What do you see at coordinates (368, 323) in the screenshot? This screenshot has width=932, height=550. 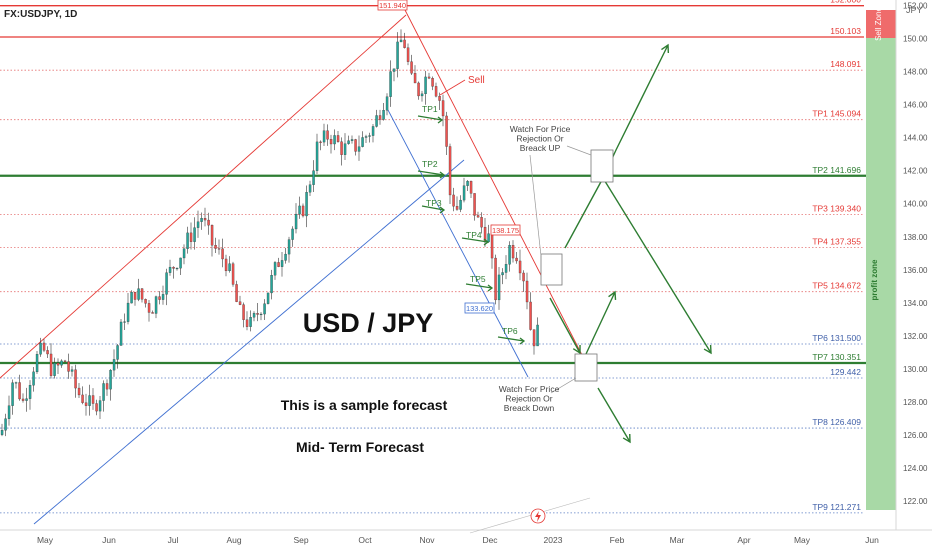 I see `chart-title: USD / JPY` at bounding box center [368, 323].